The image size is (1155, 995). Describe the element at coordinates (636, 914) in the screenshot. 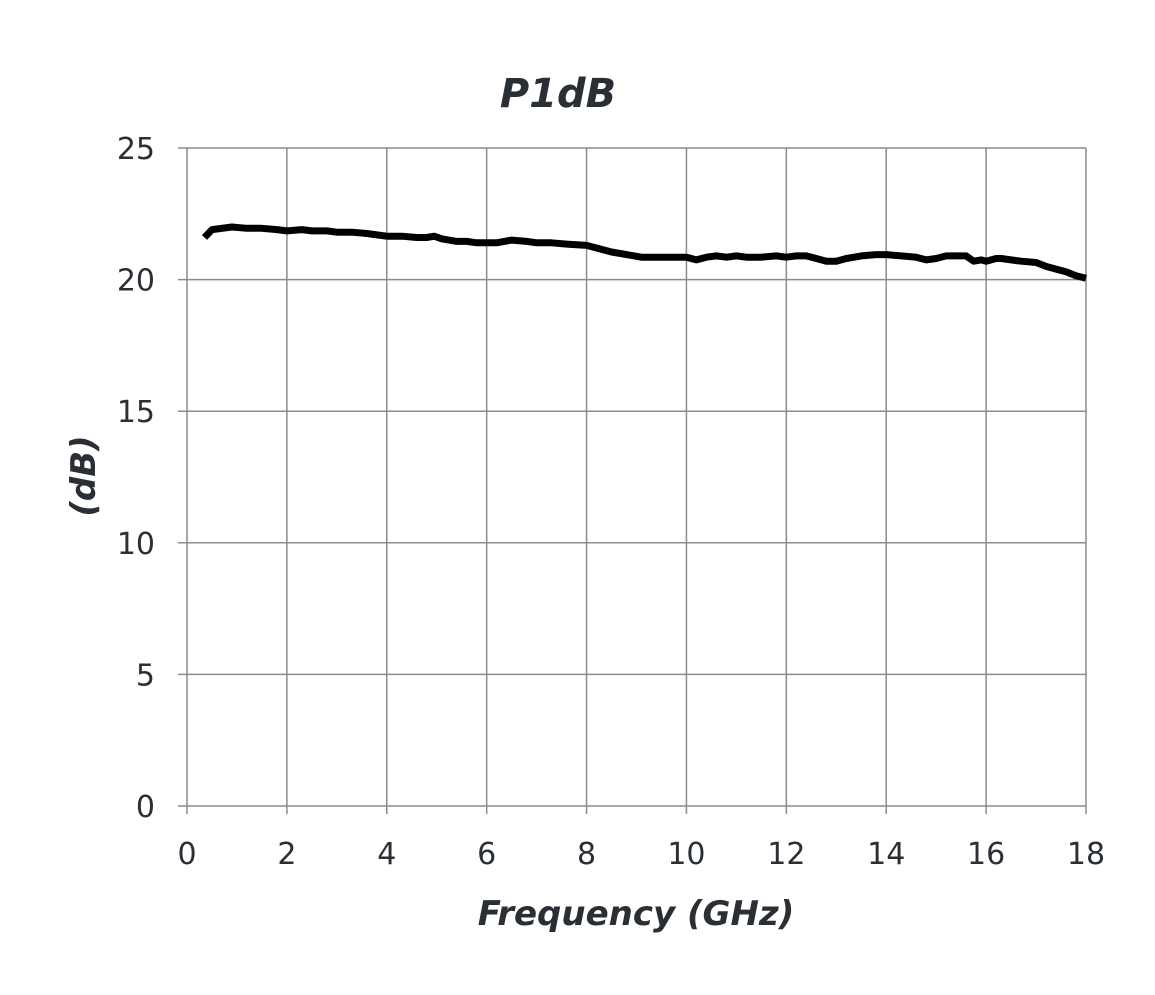

I see `x-axis-title: Frequency (GHz)` at that location.